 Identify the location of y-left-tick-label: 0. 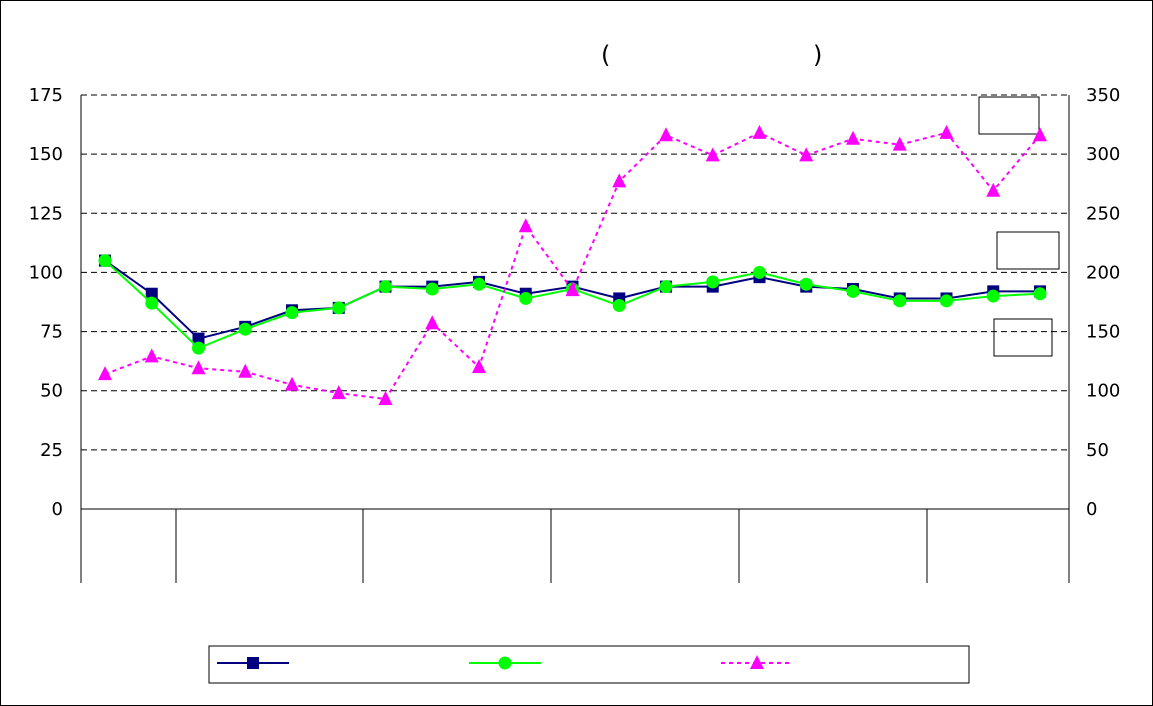
(57, 509).